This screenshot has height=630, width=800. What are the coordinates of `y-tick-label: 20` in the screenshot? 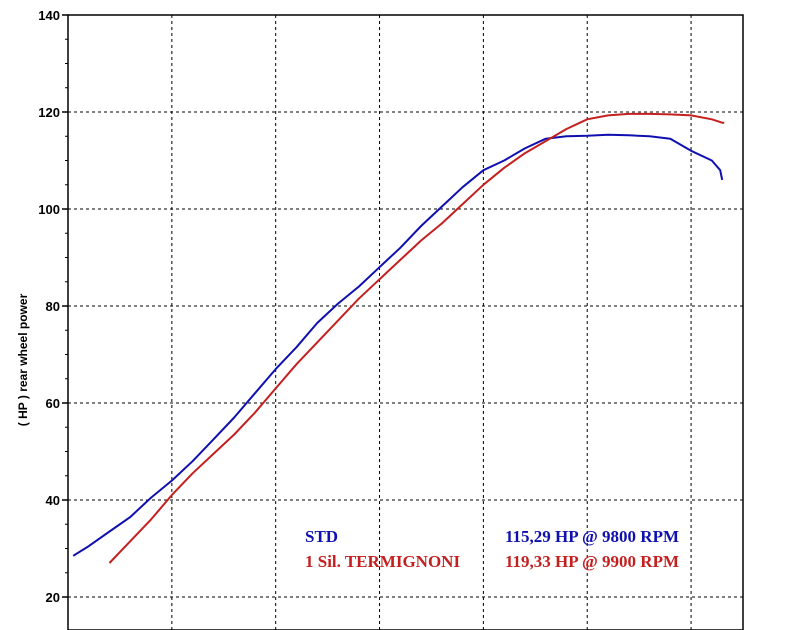 It's located at (53, 597).